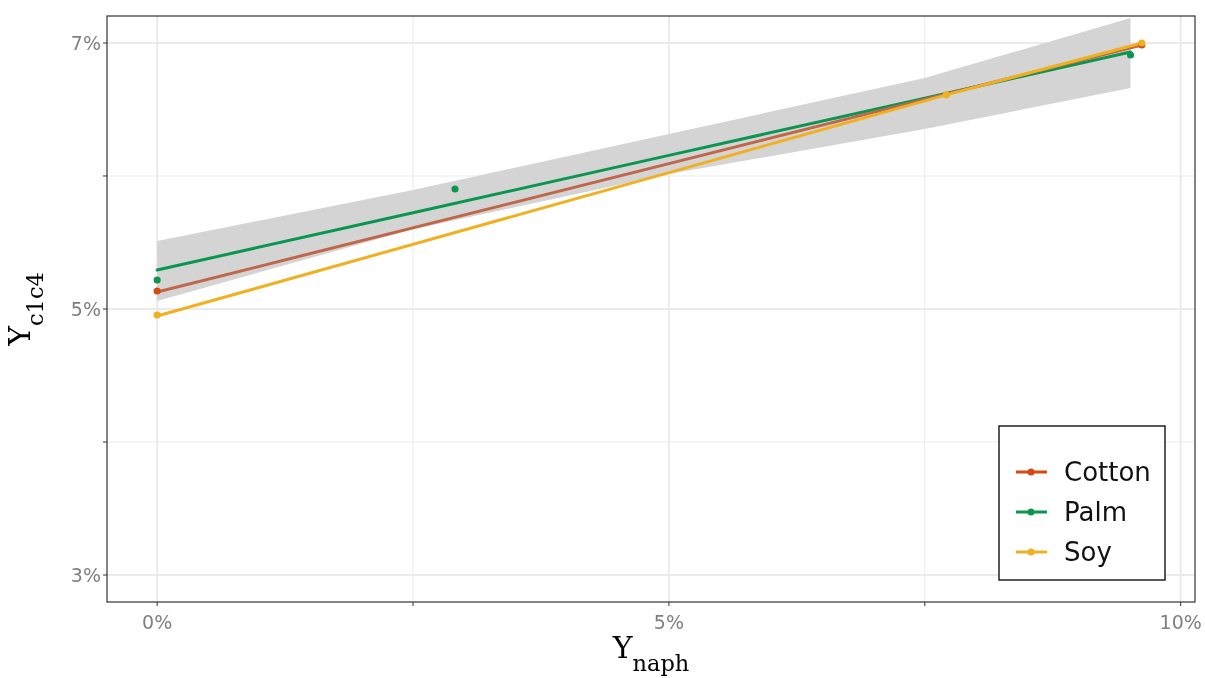 This screenshot has width=1205, height=678. I want to click on y-tick-label: 3%, so click(85, 575).